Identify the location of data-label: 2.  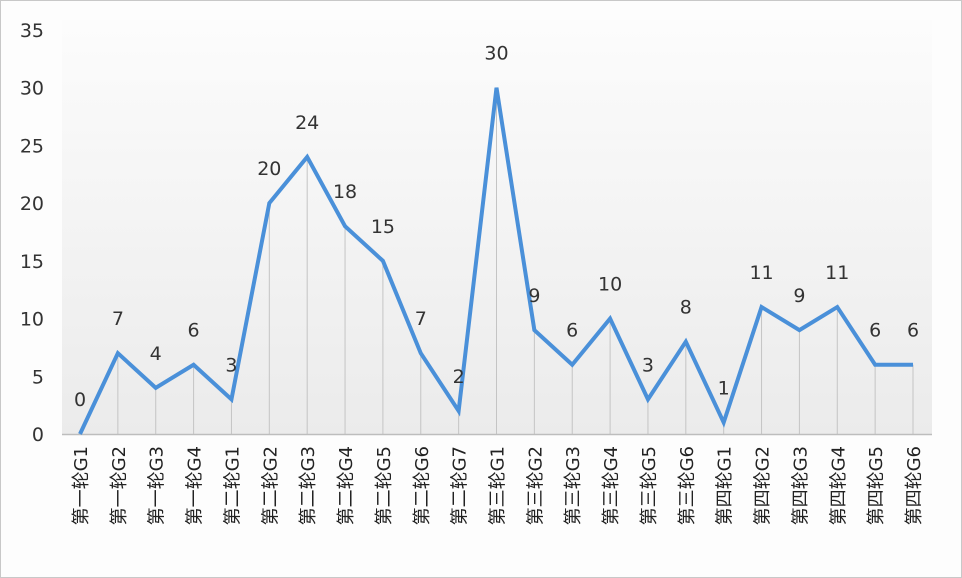
(459, 377).